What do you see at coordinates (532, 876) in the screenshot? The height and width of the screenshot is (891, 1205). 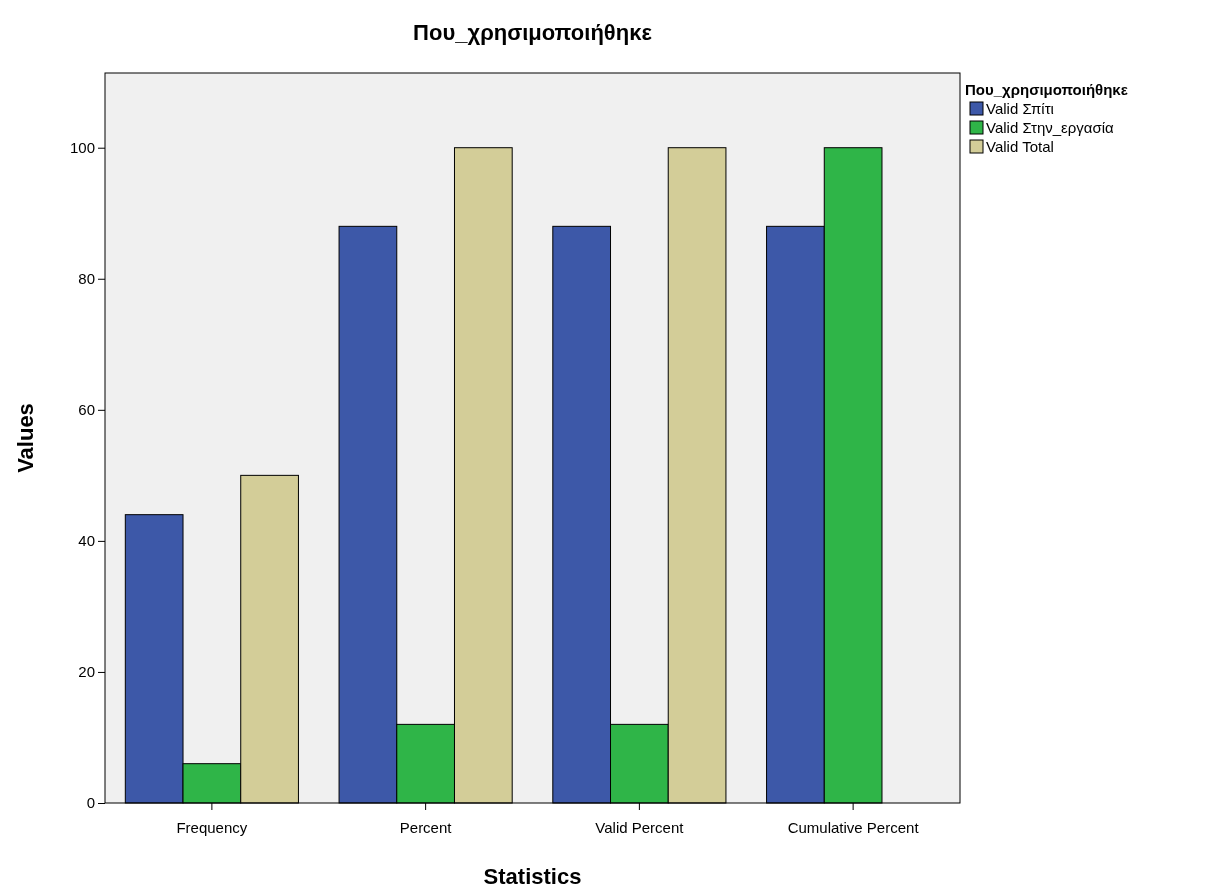 I see `x-axis-title: Statistics` at bounding box center [532, 876].